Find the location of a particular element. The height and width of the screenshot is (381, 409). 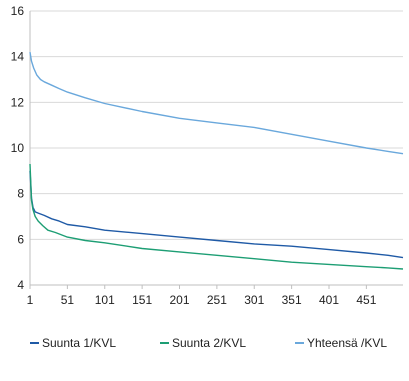

x-tick-label: 51 is located at coordinates (68, 300).